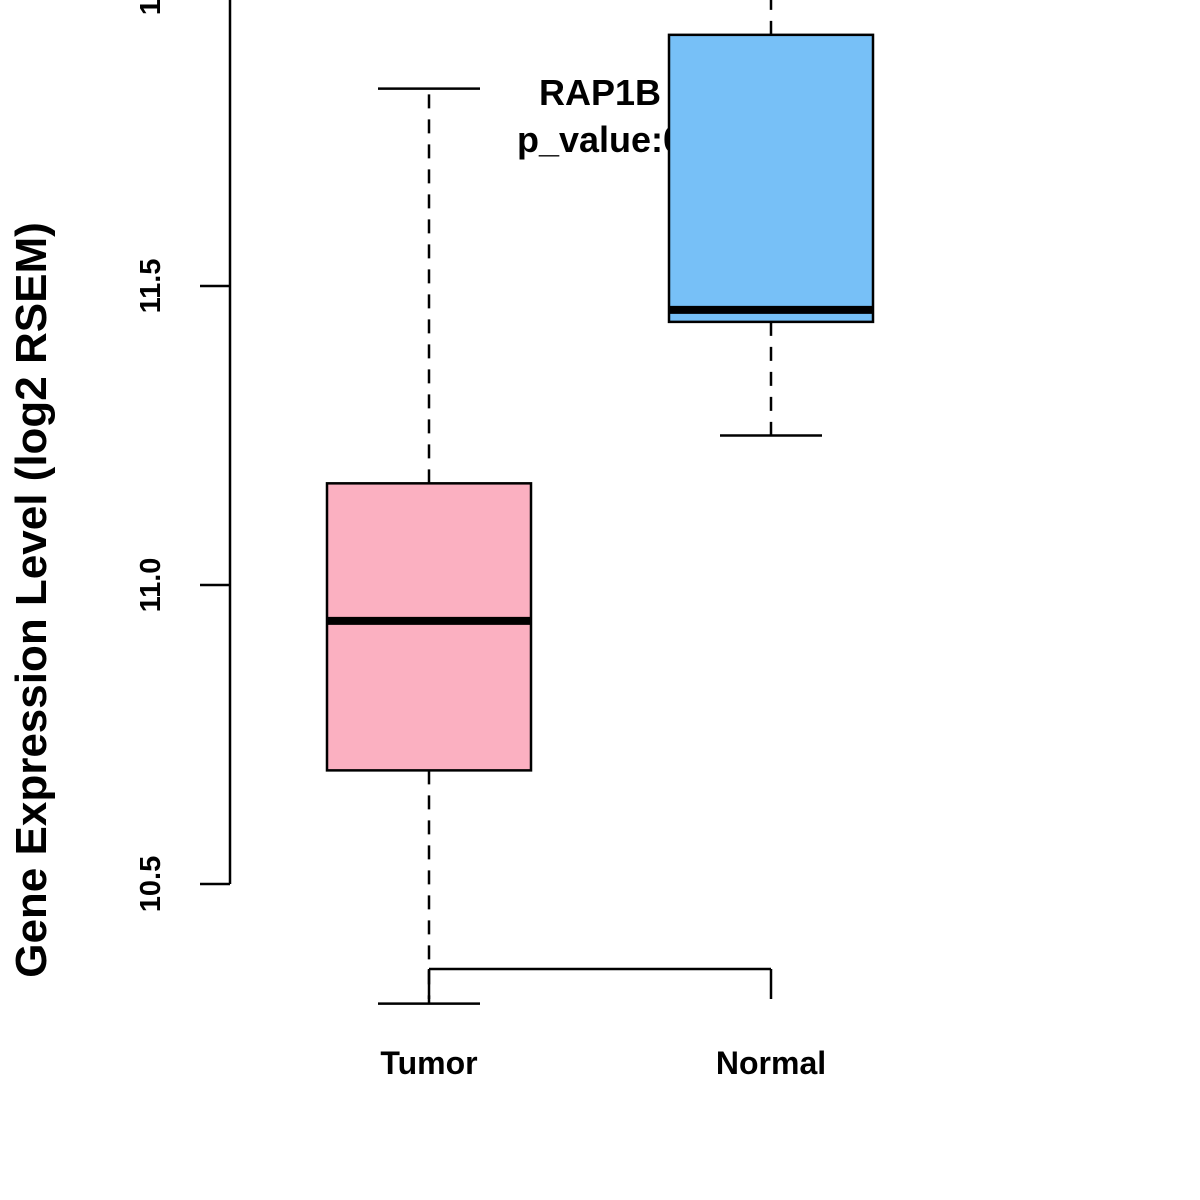  What do you see at coordinates (151, 884) in the screenshot?
I see `y-tick-label: 10.5` at bounding box center [151, 884].